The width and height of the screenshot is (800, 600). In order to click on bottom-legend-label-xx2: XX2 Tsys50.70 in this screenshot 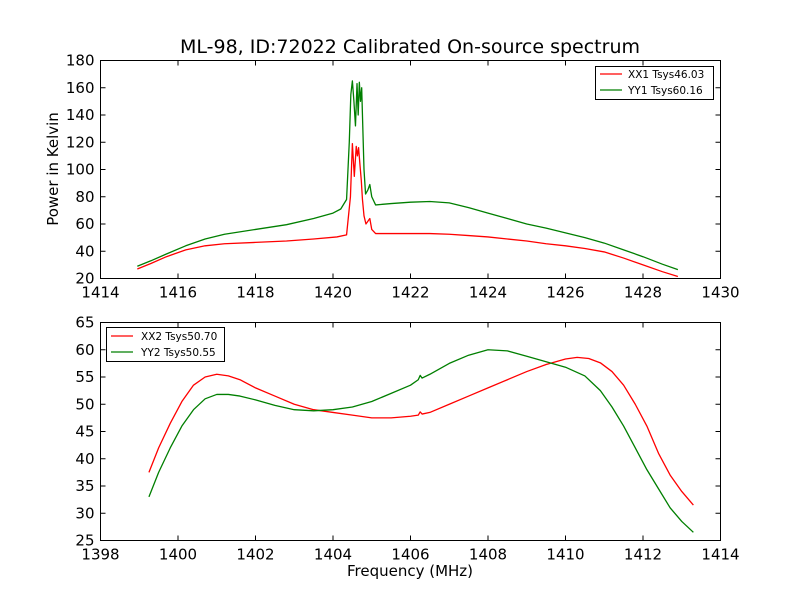, I will do `click(179, 337)`.